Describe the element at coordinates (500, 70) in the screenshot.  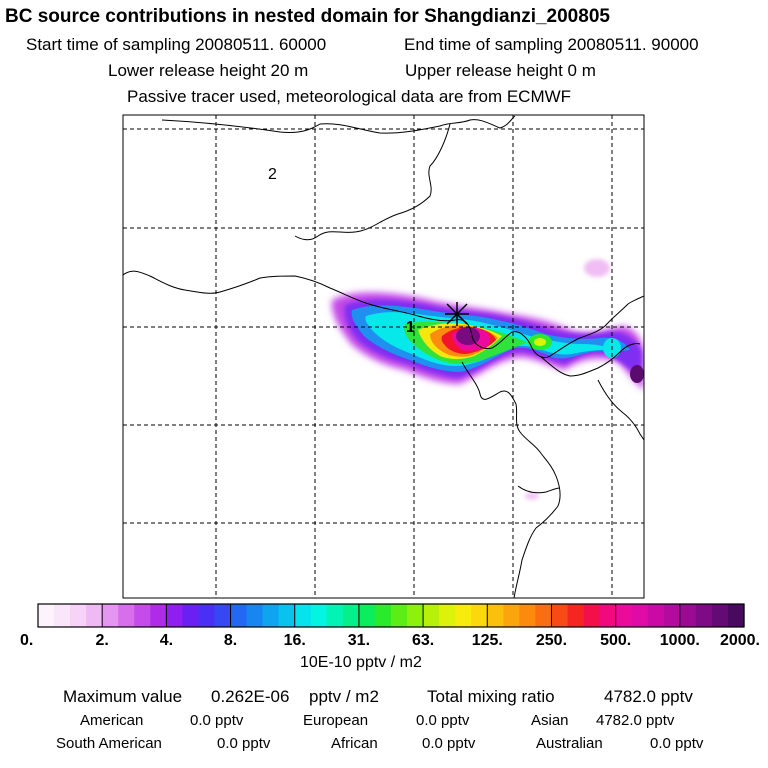
I see `upper-release-height-text: Upper release height 0 m` at that location.